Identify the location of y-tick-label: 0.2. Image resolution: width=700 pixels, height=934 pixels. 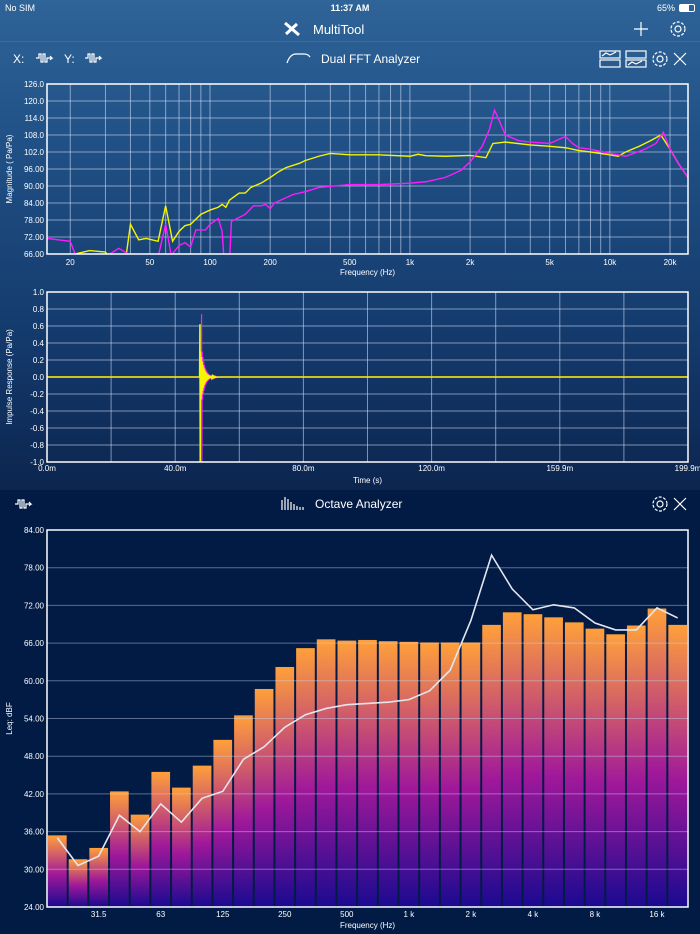
(39, 360).